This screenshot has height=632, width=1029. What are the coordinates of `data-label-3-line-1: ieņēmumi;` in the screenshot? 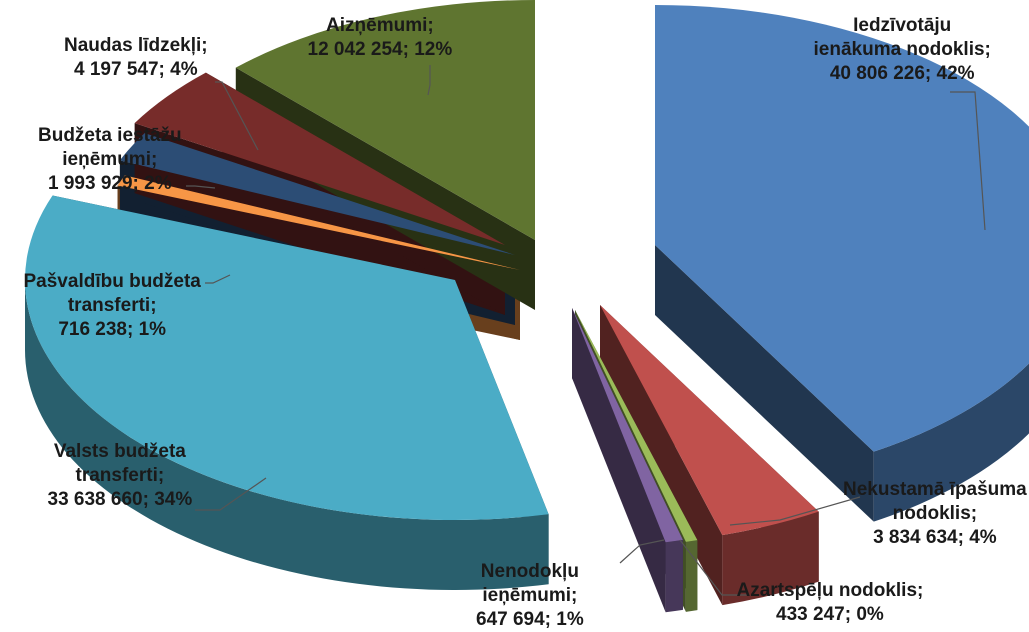 It's located at (530, 595).